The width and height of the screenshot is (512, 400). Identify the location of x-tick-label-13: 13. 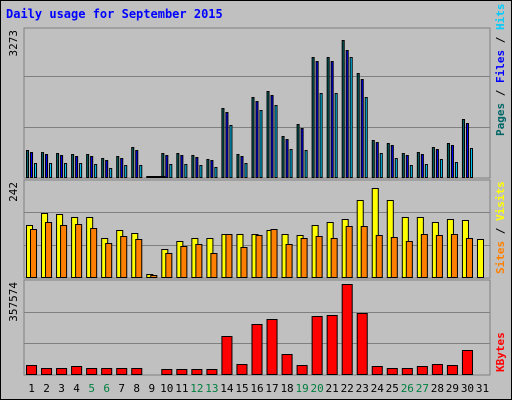
(211, 388).